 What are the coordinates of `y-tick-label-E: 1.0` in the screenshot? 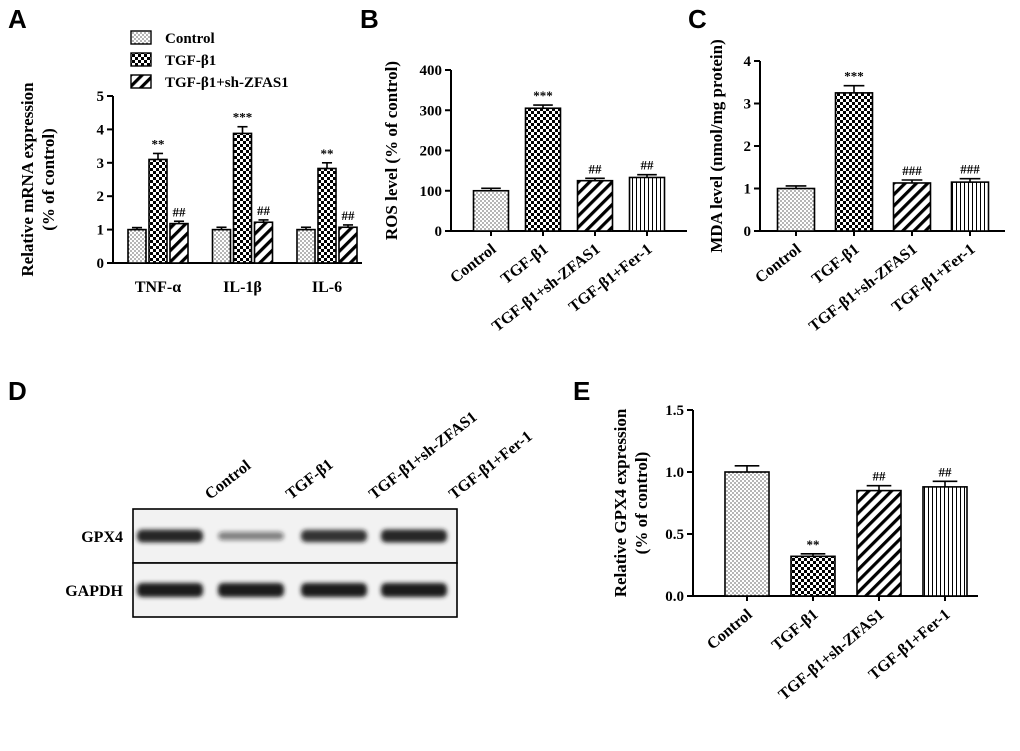 It's located at (674, 473).